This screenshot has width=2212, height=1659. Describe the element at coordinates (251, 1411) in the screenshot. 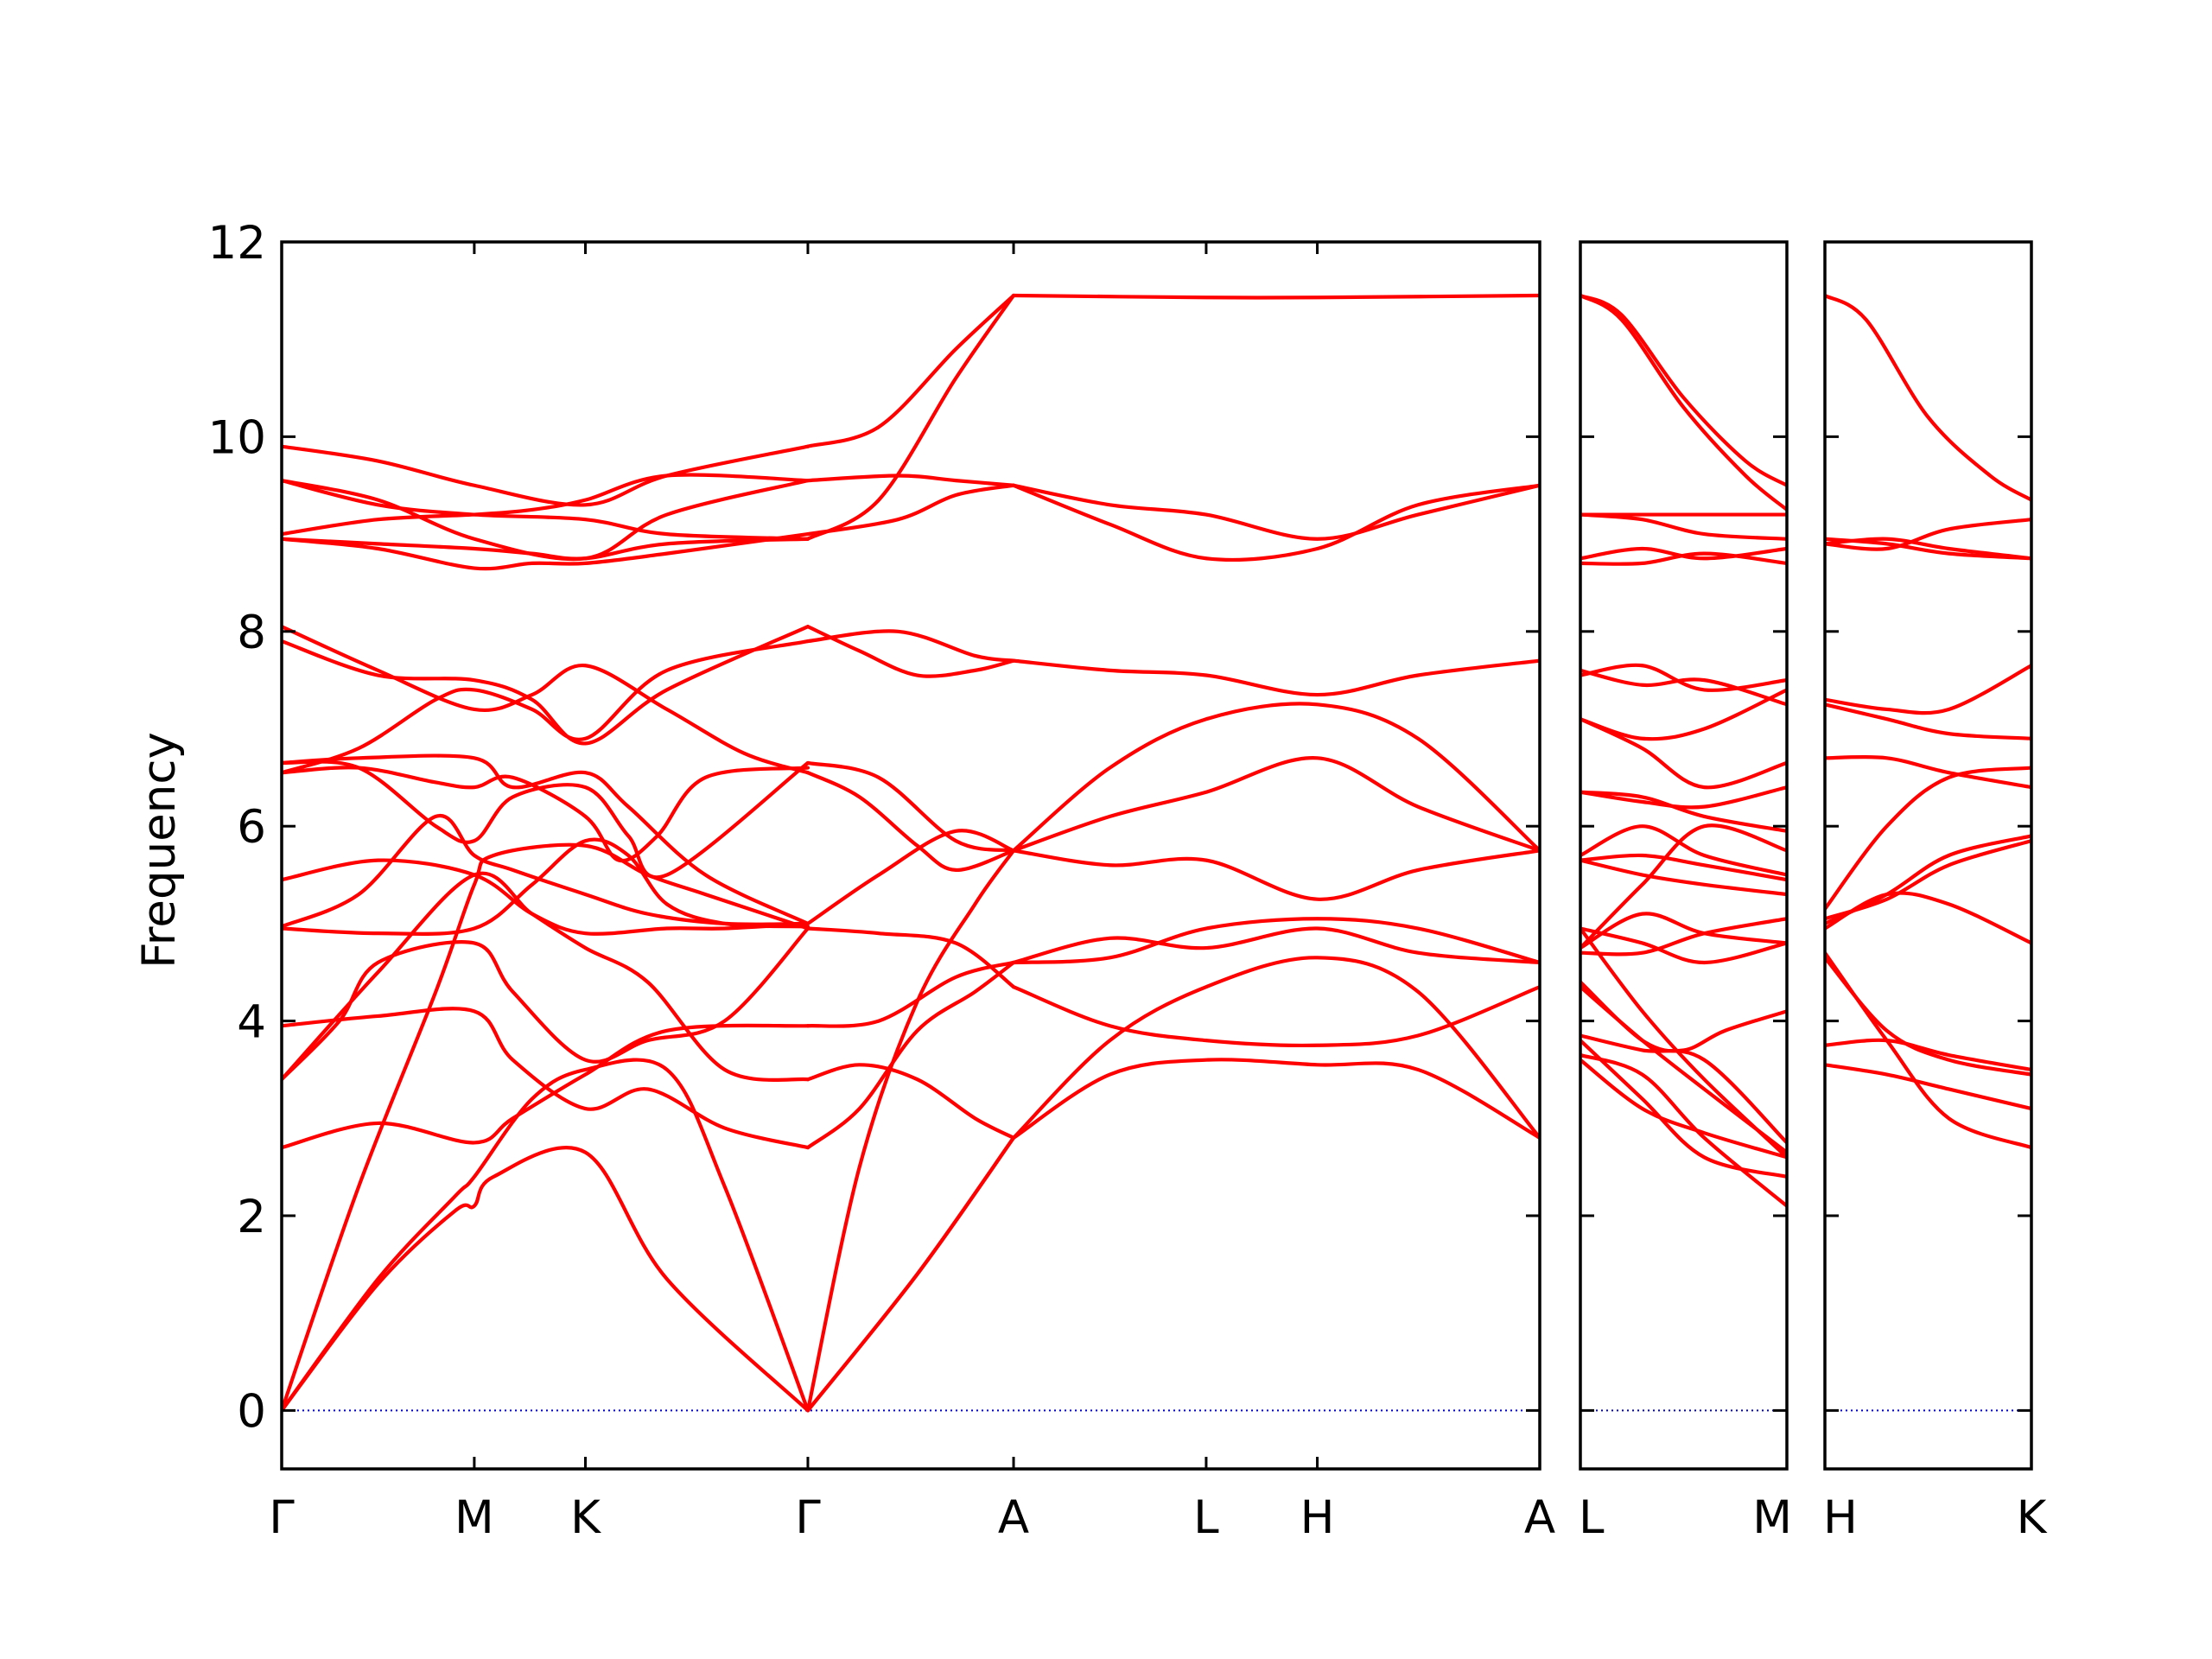

I see `y-tick-label: 0` at that location.